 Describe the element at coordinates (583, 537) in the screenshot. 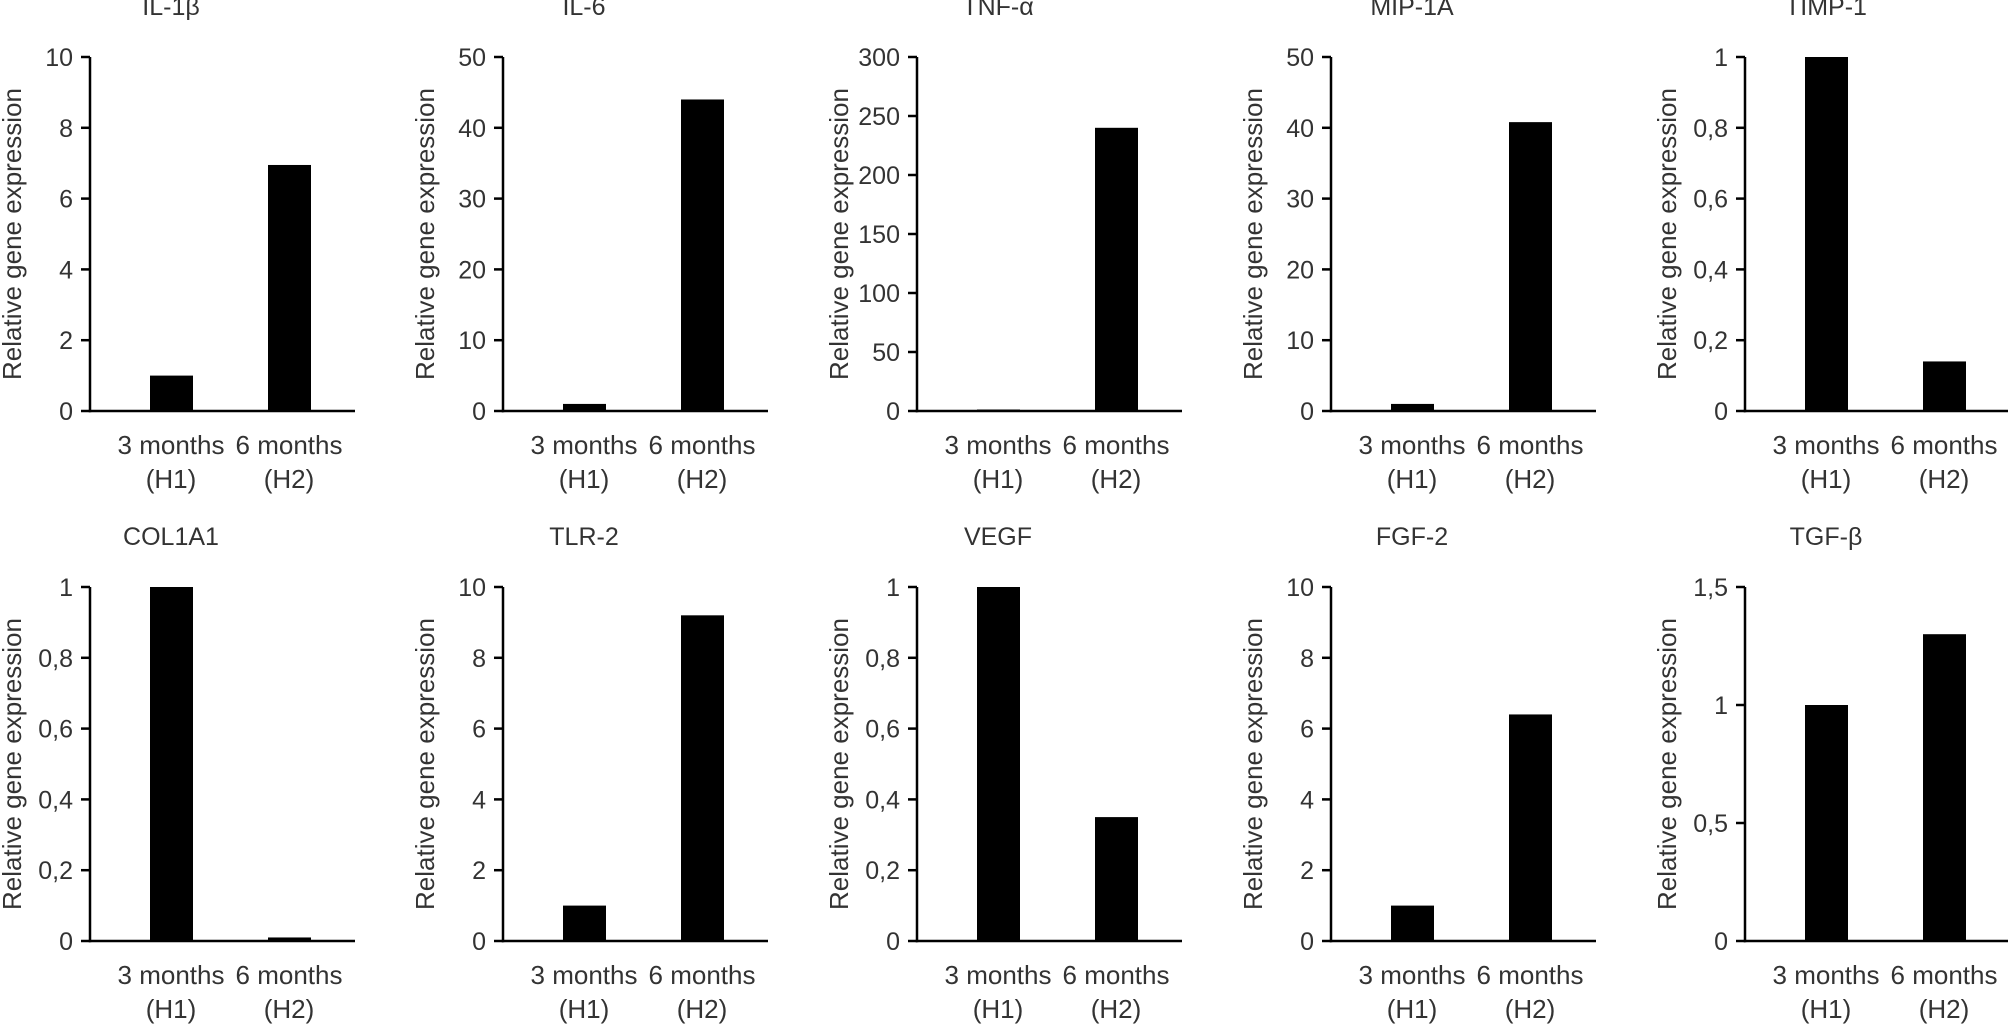

I see `chart-title: TLR-2` at that location.